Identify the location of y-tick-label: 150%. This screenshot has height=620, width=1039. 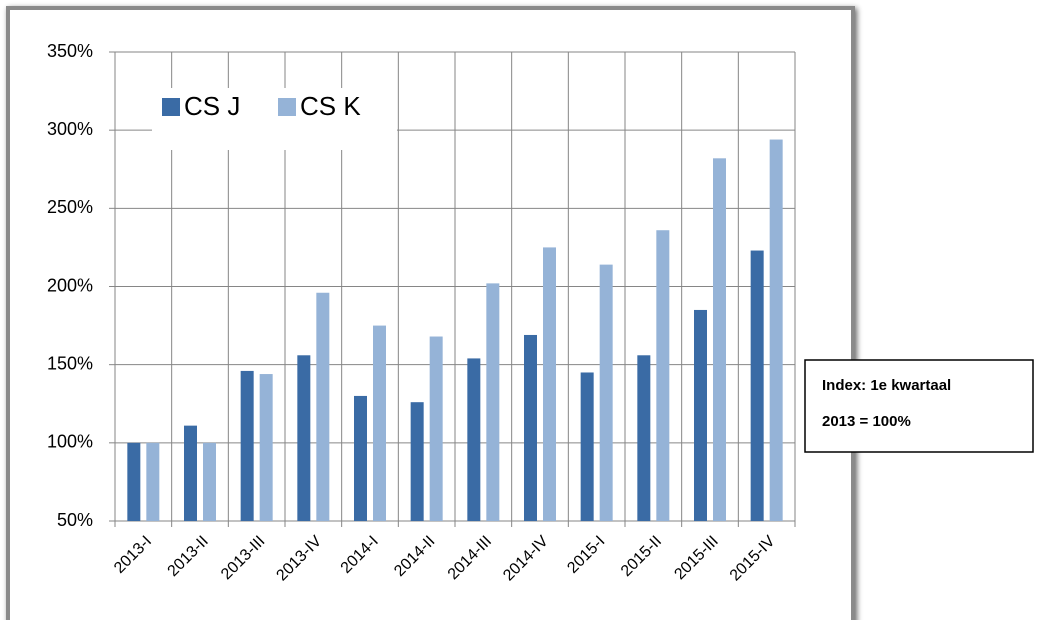
(70, 363).